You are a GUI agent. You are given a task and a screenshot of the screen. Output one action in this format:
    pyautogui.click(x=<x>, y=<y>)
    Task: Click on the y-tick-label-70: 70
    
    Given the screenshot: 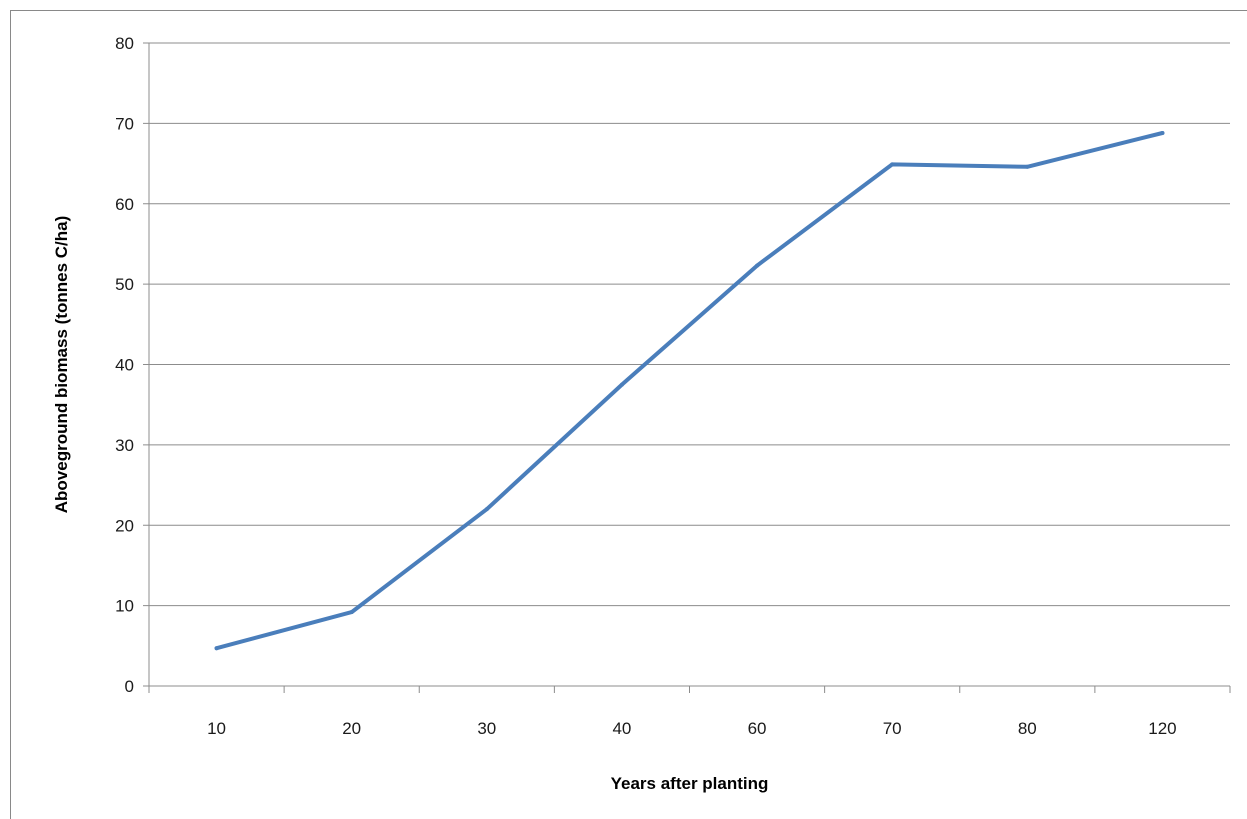 What is the action you would take?
    pyautogui.click(x=124, y=123)
    